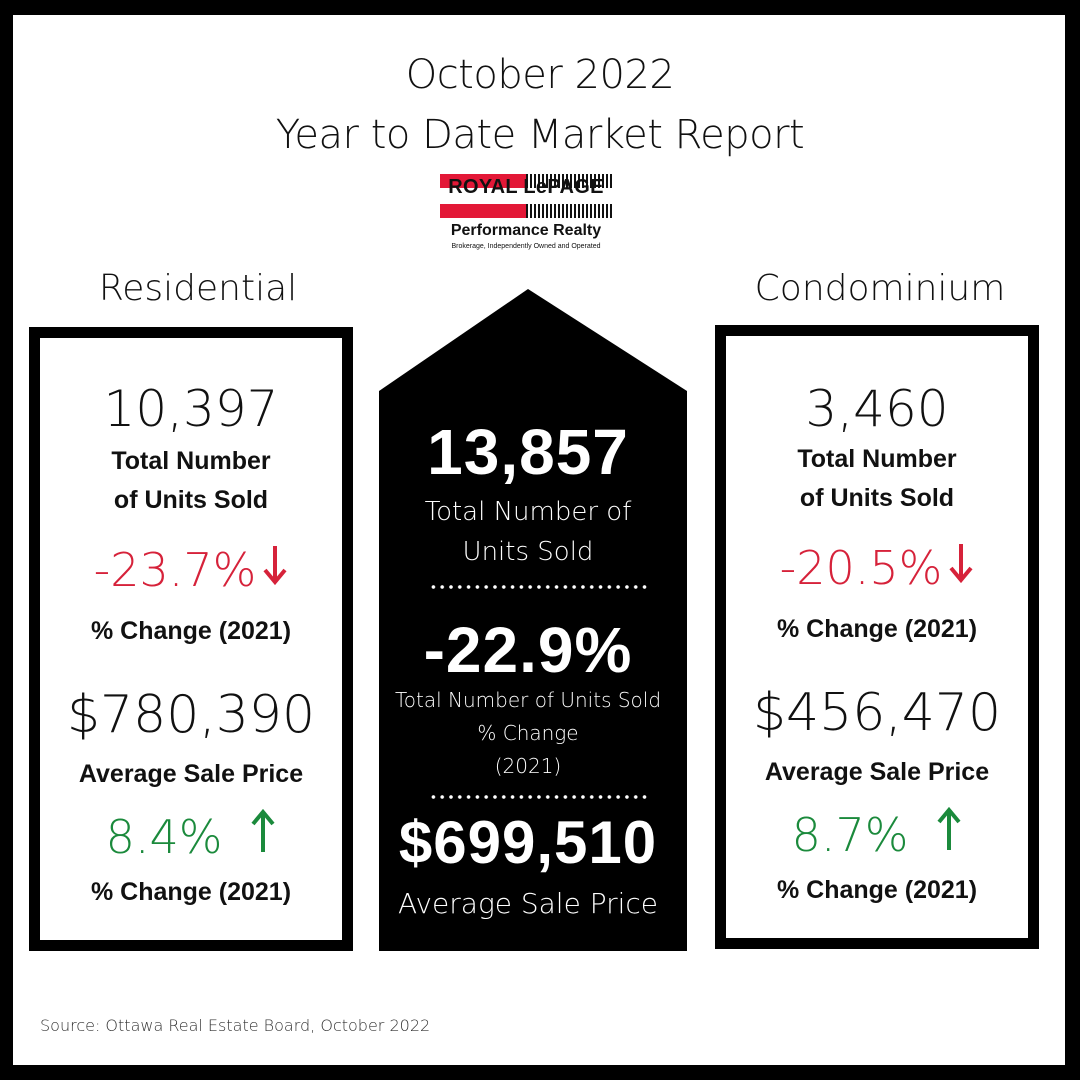  I want to click on total-avg-price: $699,510, so click(528, 842).